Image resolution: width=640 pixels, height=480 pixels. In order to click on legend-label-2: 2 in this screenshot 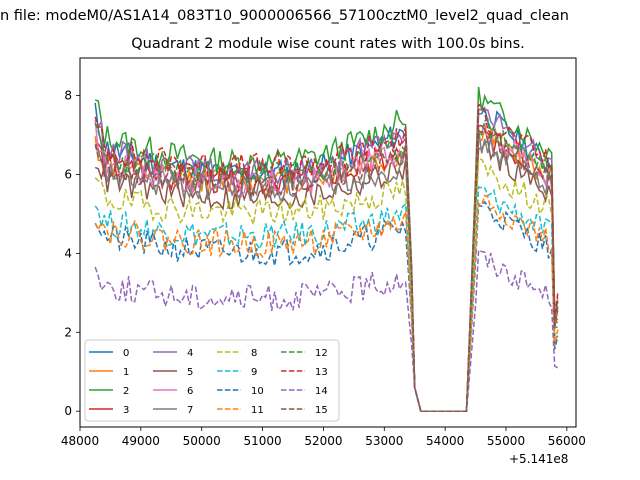, I will do `click(126, 391)`.